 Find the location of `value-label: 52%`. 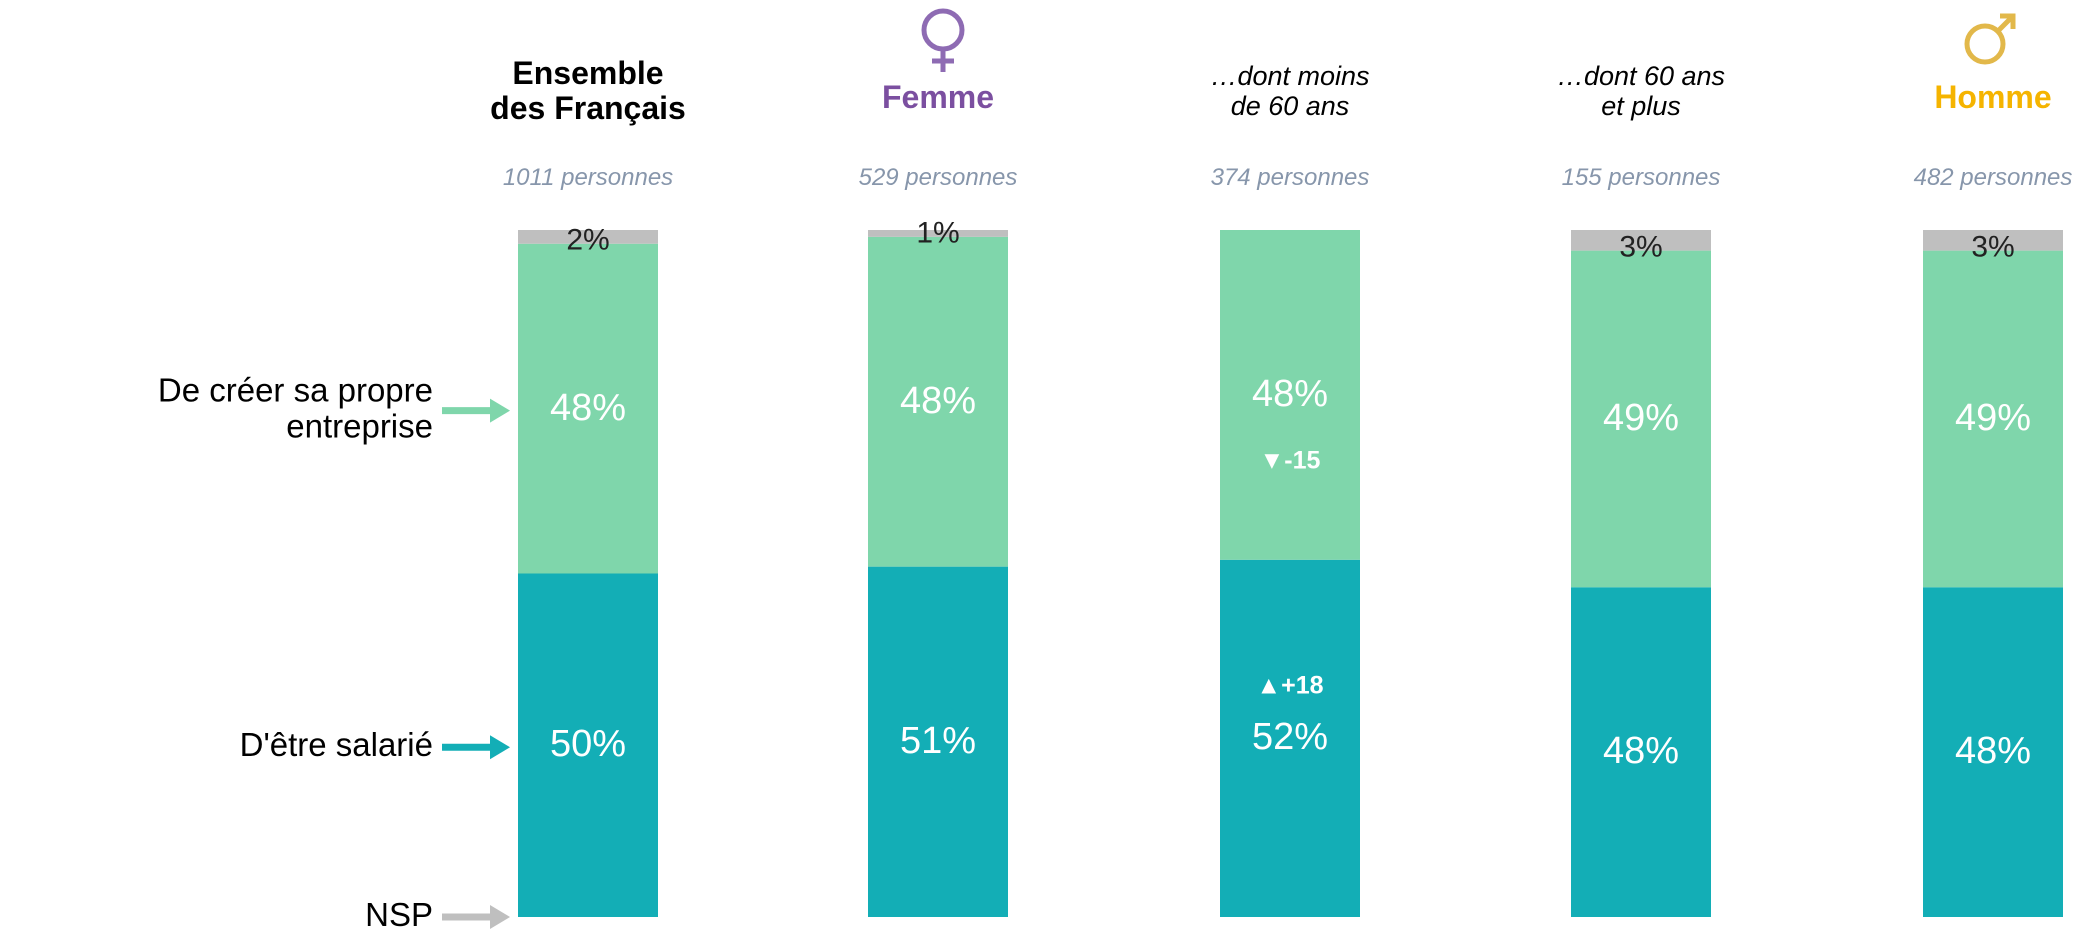

value-label: 52% is located at coordinates (1290, 737).